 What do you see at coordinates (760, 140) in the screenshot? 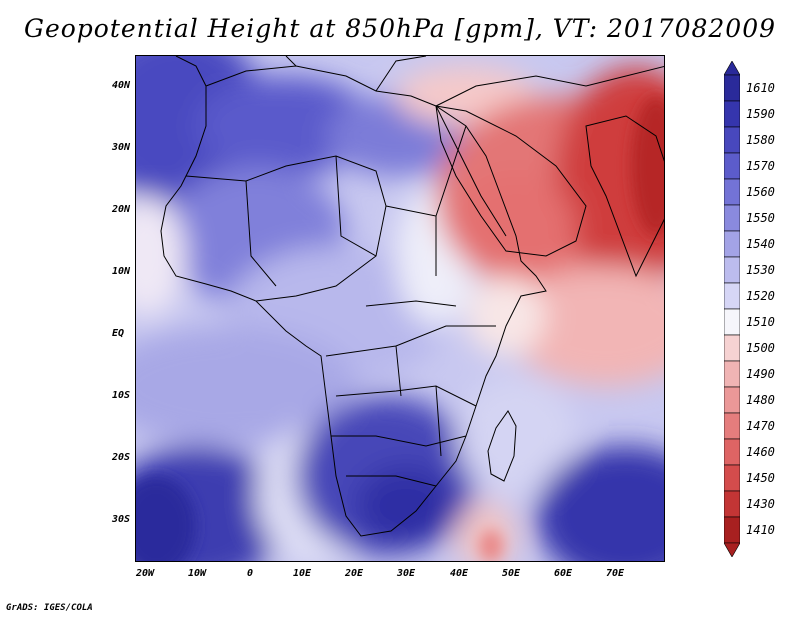
I see `colorbar-label: 1580` at bounding box center [760, 140].